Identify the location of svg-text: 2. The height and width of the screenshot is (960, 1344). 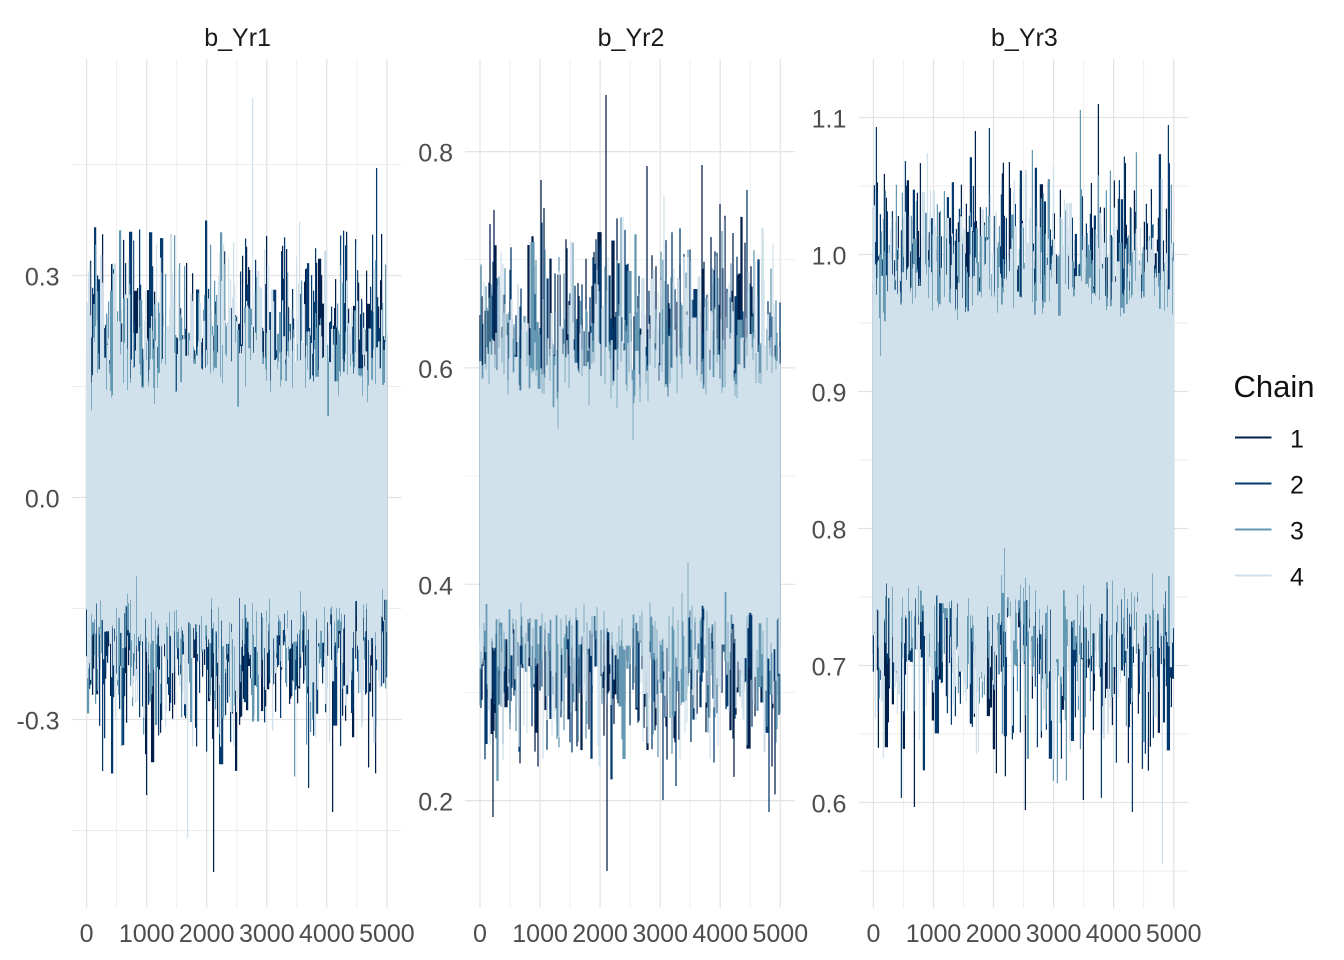
(1297, 486).